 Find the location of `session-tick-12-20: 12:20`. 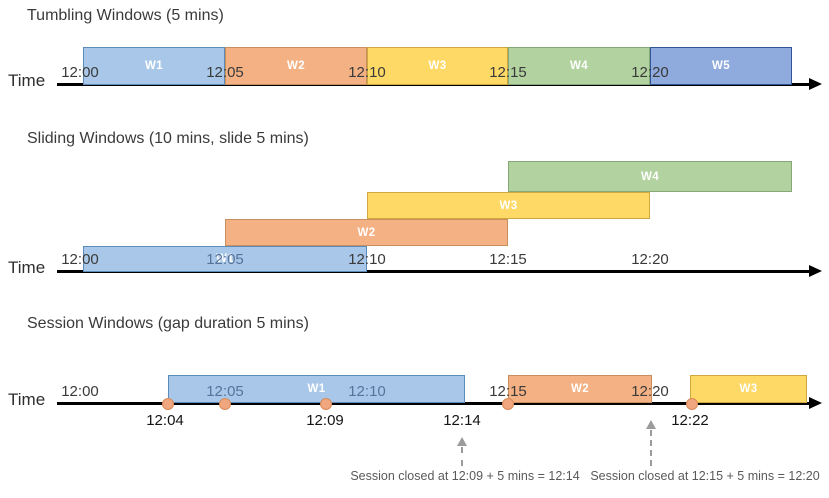

session-tick-12-20: 12:20 is located at coordinates (650, 391).